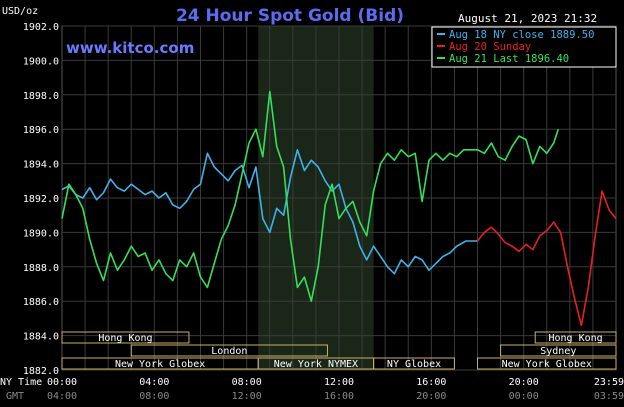  I want to click on session-label: New York NYMEX, so click(316, 364).